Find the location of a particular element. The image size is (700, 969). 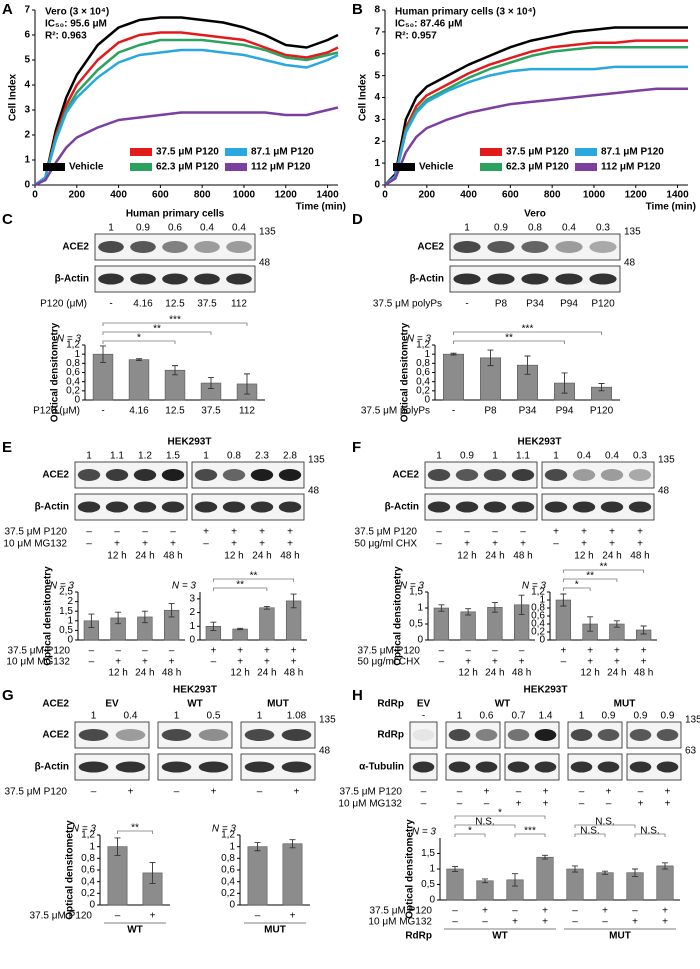

band-intensity: 0.4 is located at coordinates (612, 456).